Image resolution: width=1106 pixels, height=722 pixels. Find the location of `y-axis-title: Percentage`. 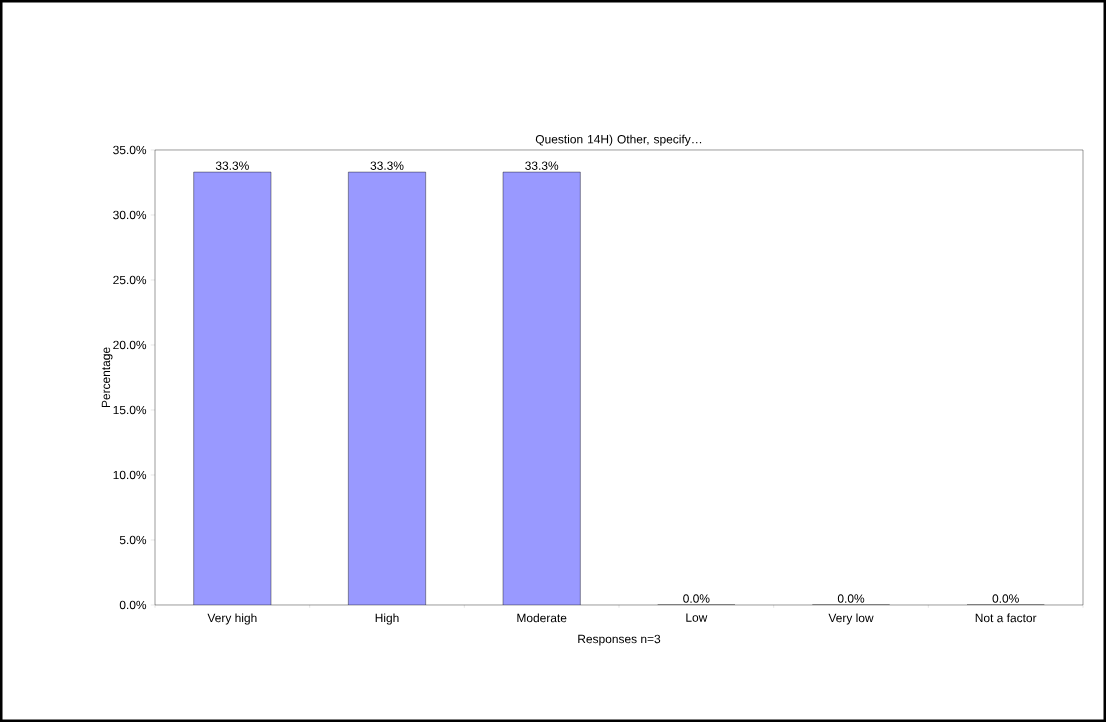

y-axis-title: Percentage is located at coordinates (107, 377).